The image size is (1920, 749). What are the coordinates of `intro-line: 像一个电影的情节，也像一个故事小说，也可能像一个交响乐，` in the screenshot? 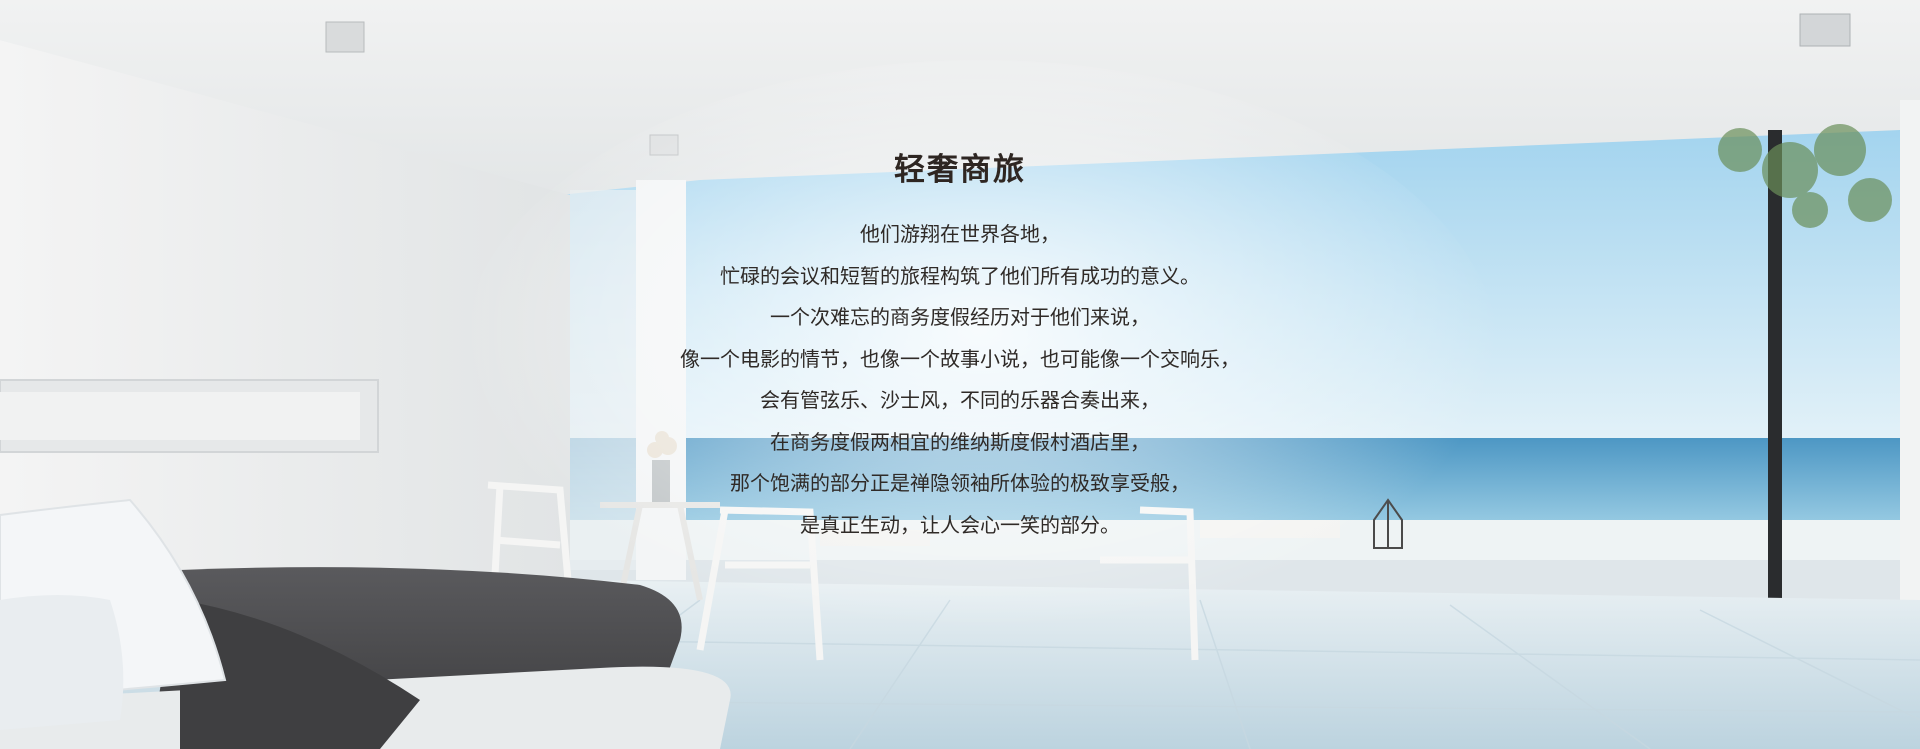 It's located at (960, 358).